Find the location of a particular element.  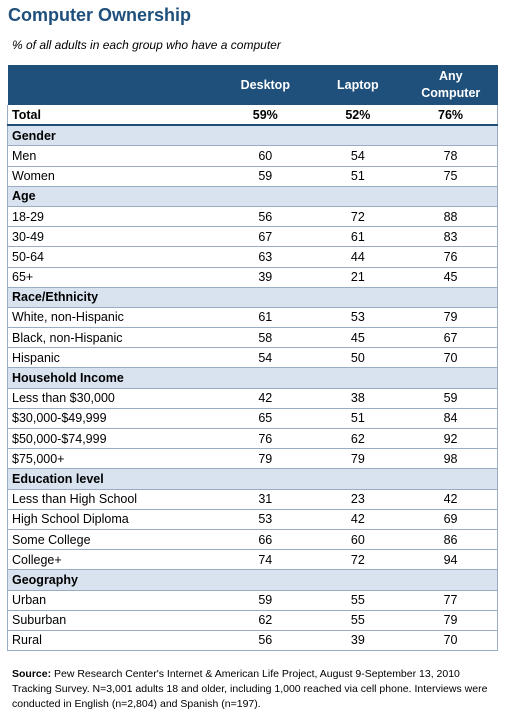

cell-laptop: 60 is located at coordinates (358, 540).